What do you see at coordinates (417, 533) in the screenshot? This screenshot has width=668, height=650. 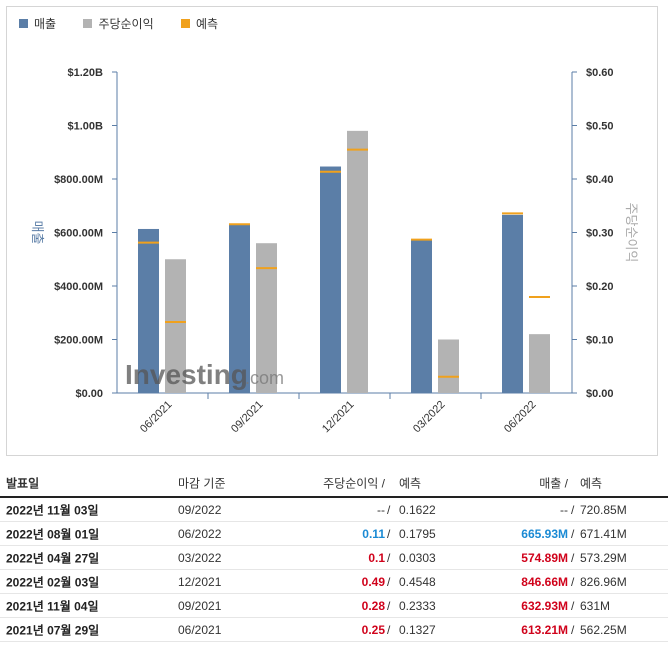 I see `row-eps-forecast: 0.1795` at bounding box center [417, 533].